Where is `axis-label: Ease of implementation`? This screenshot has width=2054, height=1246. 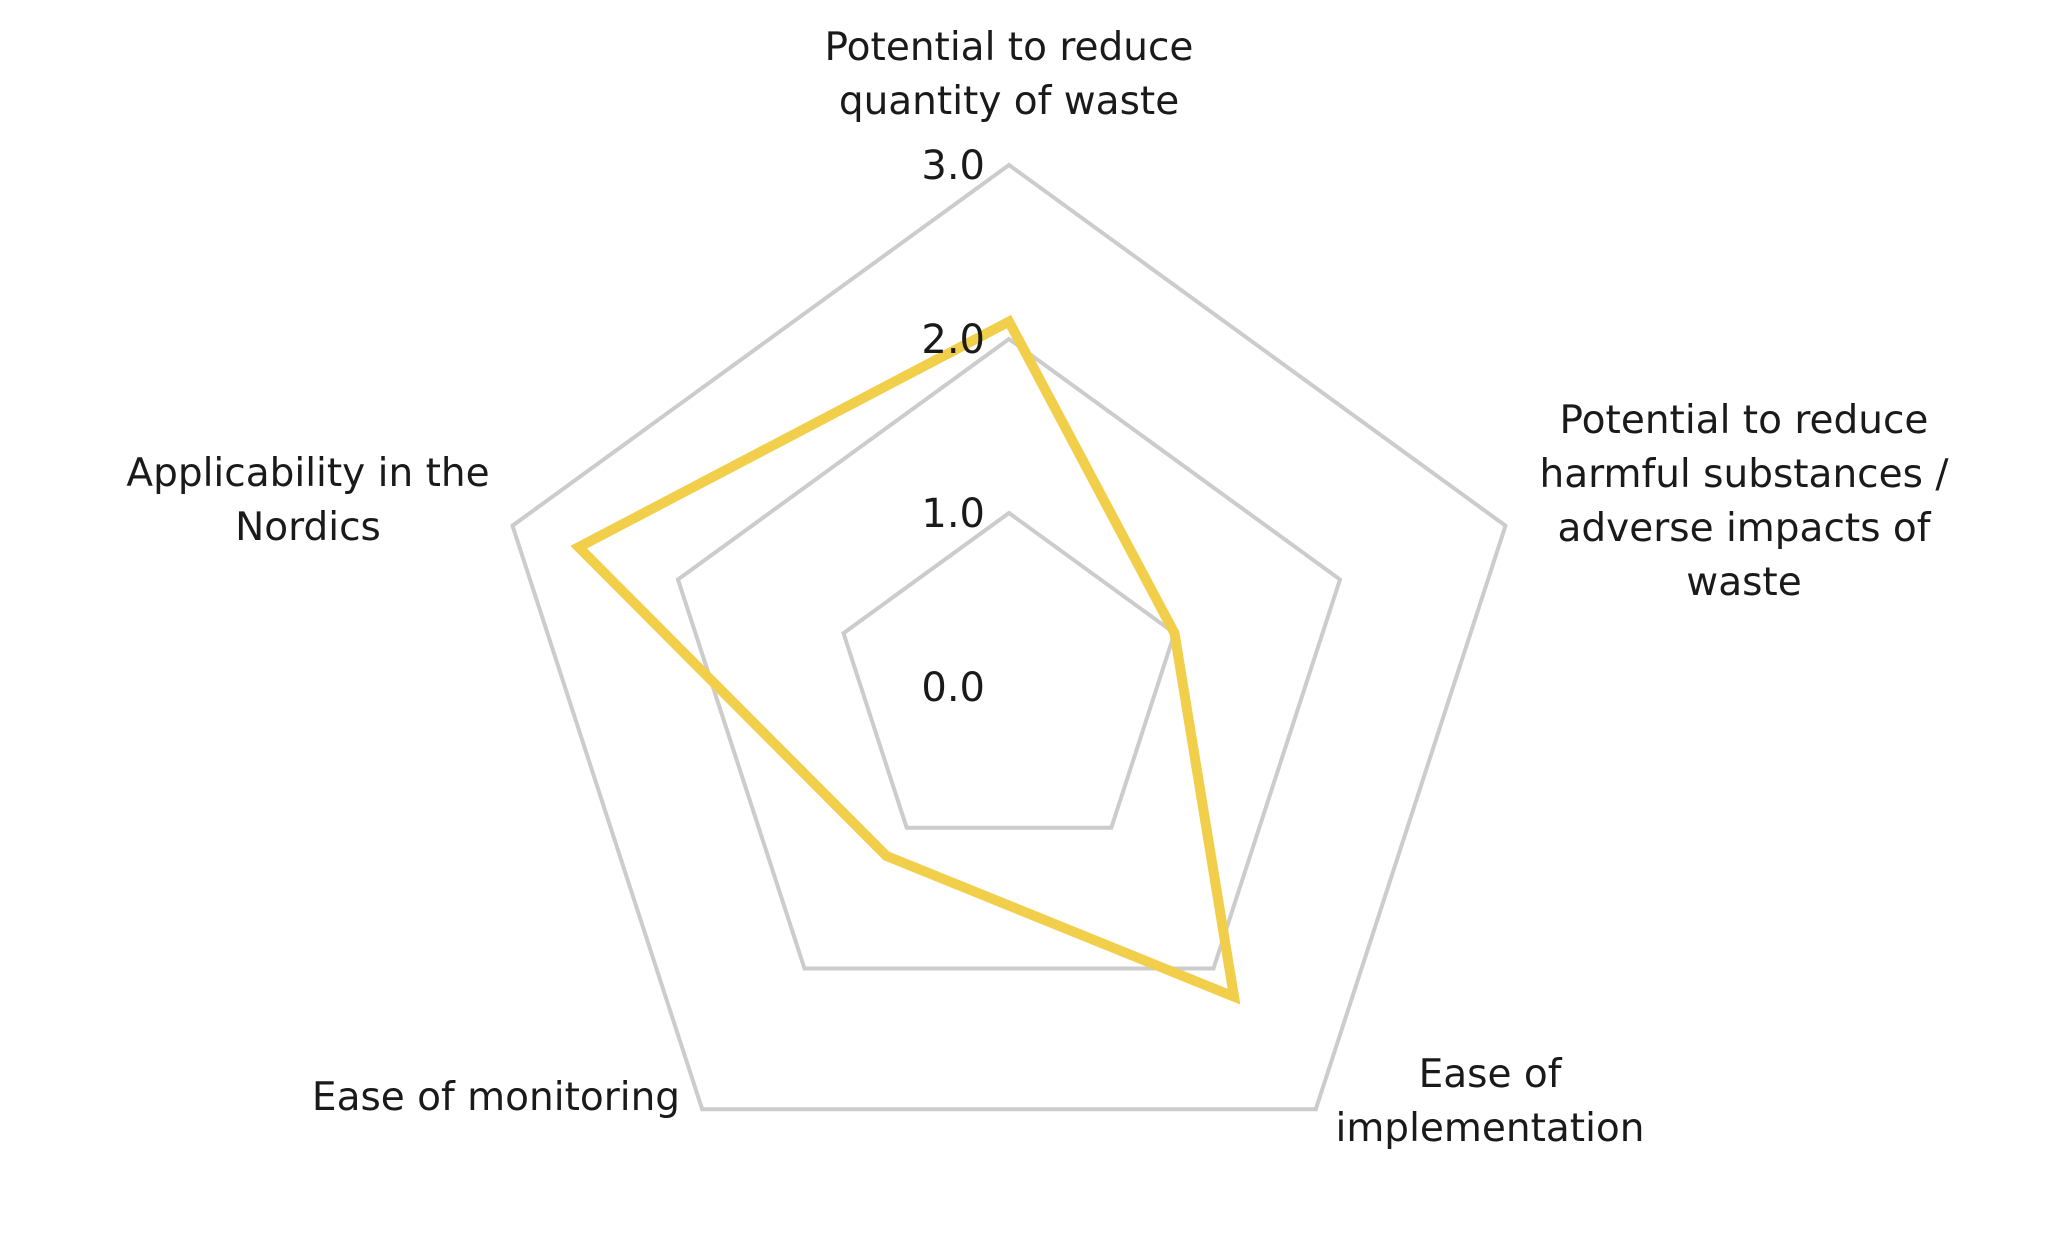
axis-label: Ease of implementation is located at coordinates (1489, 1101).